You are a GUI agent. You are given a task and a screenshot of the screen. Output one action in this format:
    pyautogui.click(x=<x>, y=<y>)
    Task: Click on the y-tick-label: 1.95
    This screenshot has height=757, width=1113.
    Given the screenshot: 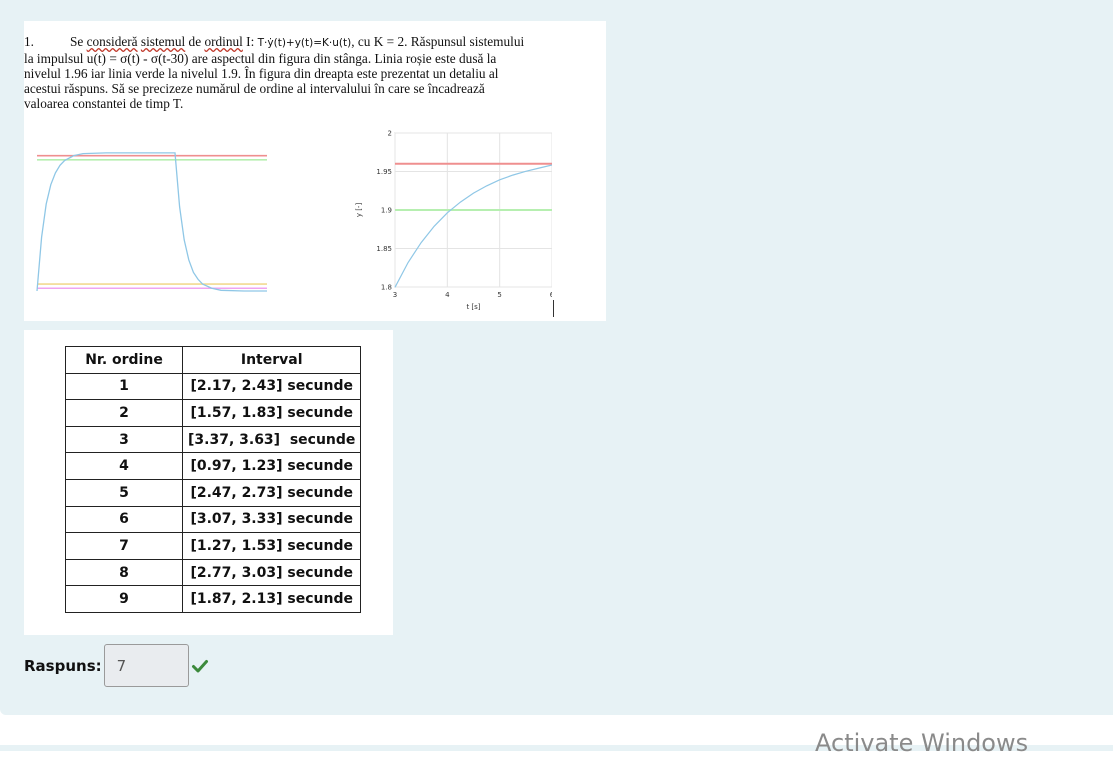 What is the action you would take?
    pyautogui.click(x=384, y=172)
    